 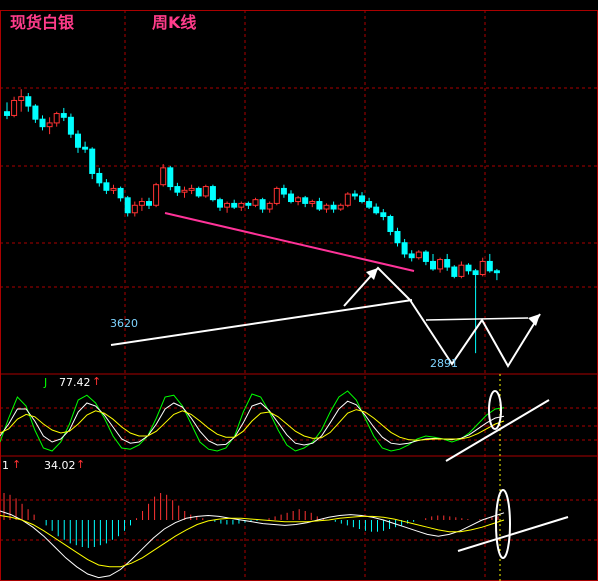 I want to click on low-label-right: 2891, so click(x=444, y=363).